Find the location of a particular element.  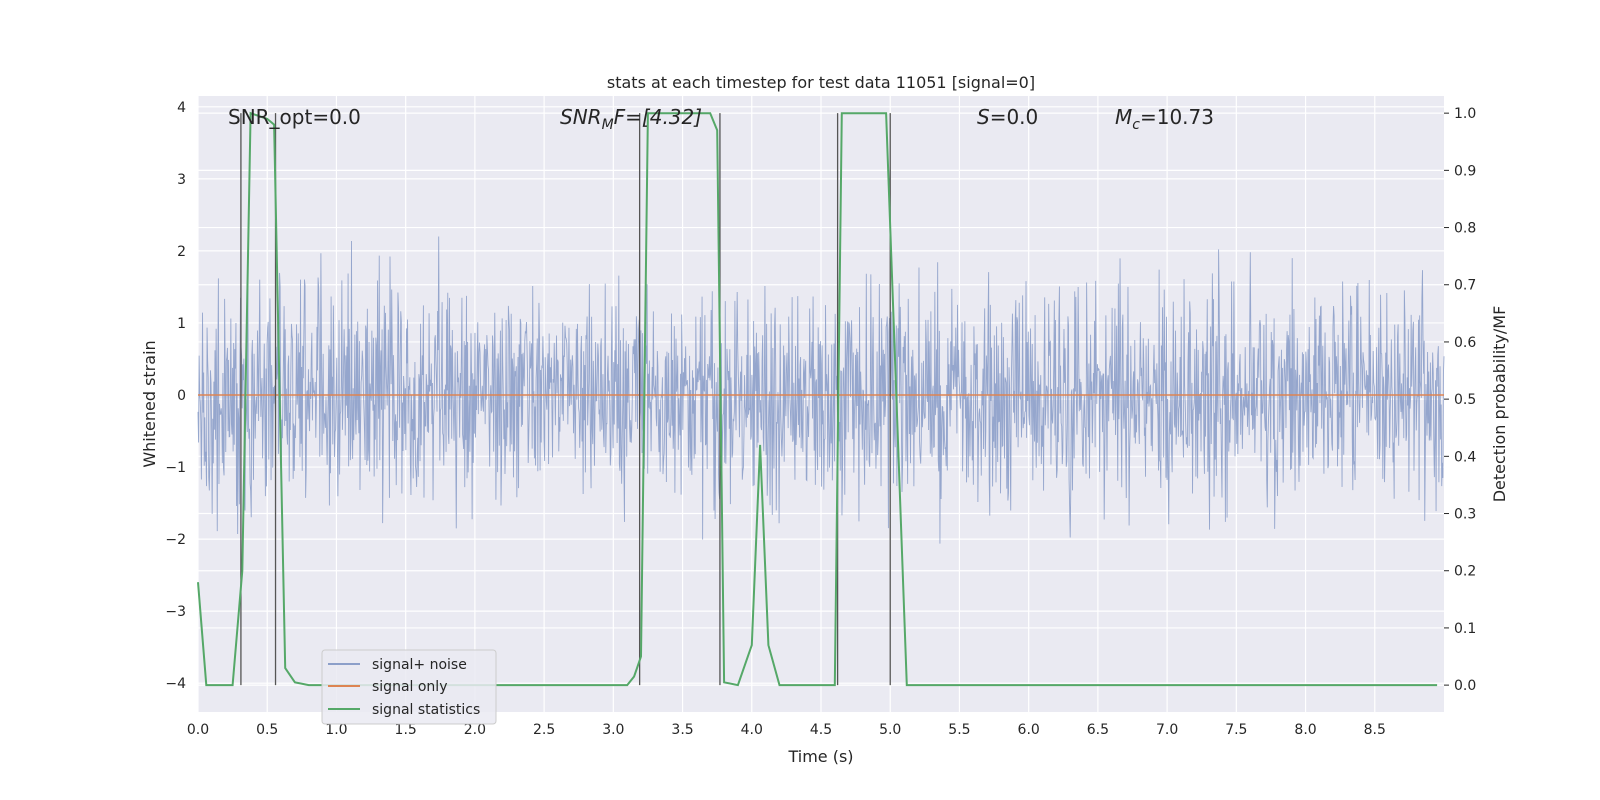

annotation-snr-mf-main: SNR is located at coordinates (581, 117).